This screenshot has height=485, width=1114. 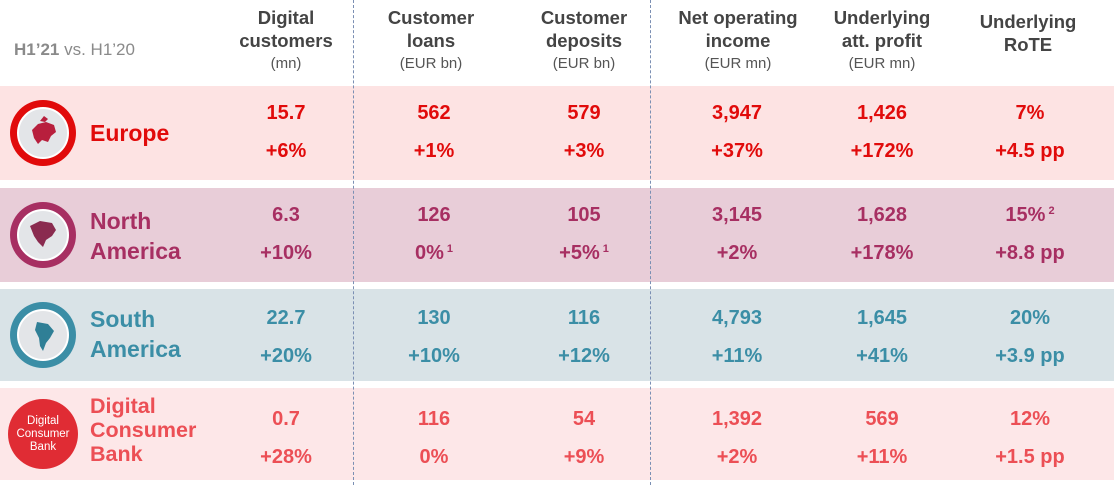 I want to click on metric-change: +6%, so click(x=286, y=151).